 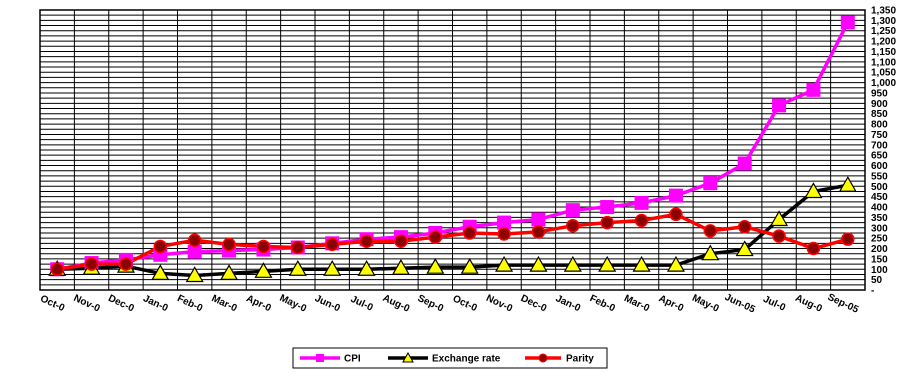 What do you see at coordinates (431, 304) in the screenshot?
I see `x-tick-label: Sep-0` at bounding box center [431, 304].